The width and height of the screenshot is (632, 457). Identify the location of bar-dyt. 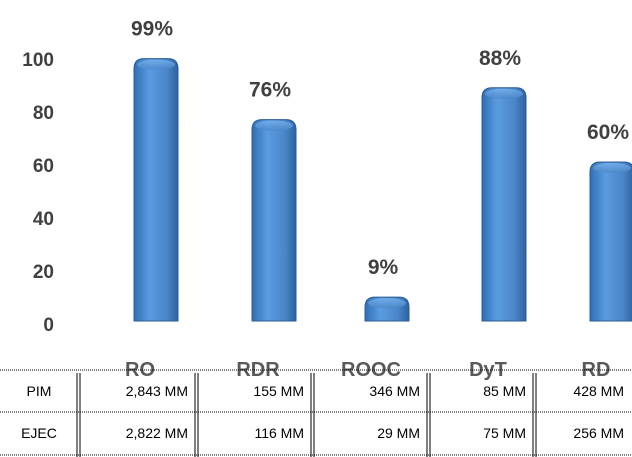
(504, 204).